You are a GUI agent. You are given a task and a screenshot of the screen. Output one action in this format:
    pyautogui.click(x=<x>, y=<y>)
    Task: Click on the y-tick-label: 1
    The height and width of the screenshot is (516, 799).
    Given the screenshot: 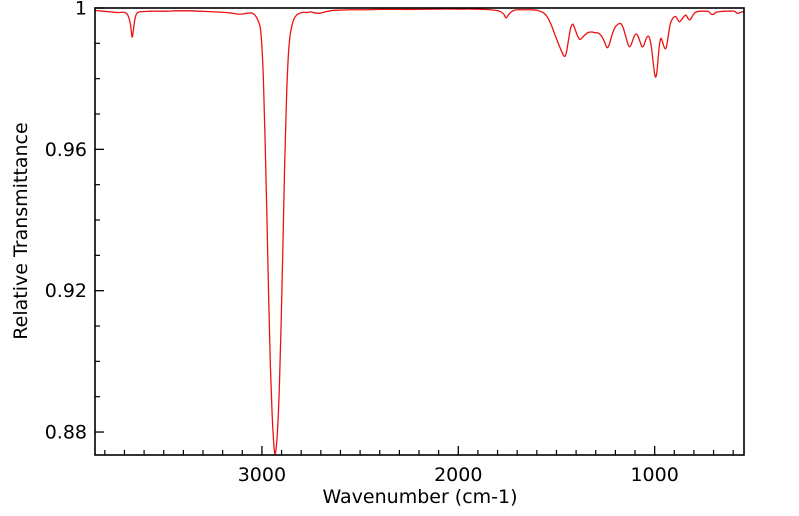 What is the action you would take?
    pyautogui.click(x=81, y=10)
    